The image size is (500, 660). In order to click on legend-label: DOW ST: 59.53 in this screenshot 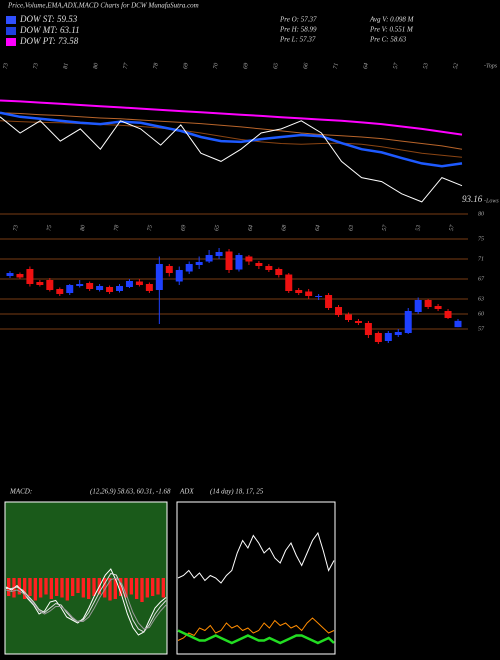, I will do `click(48, 19)`.